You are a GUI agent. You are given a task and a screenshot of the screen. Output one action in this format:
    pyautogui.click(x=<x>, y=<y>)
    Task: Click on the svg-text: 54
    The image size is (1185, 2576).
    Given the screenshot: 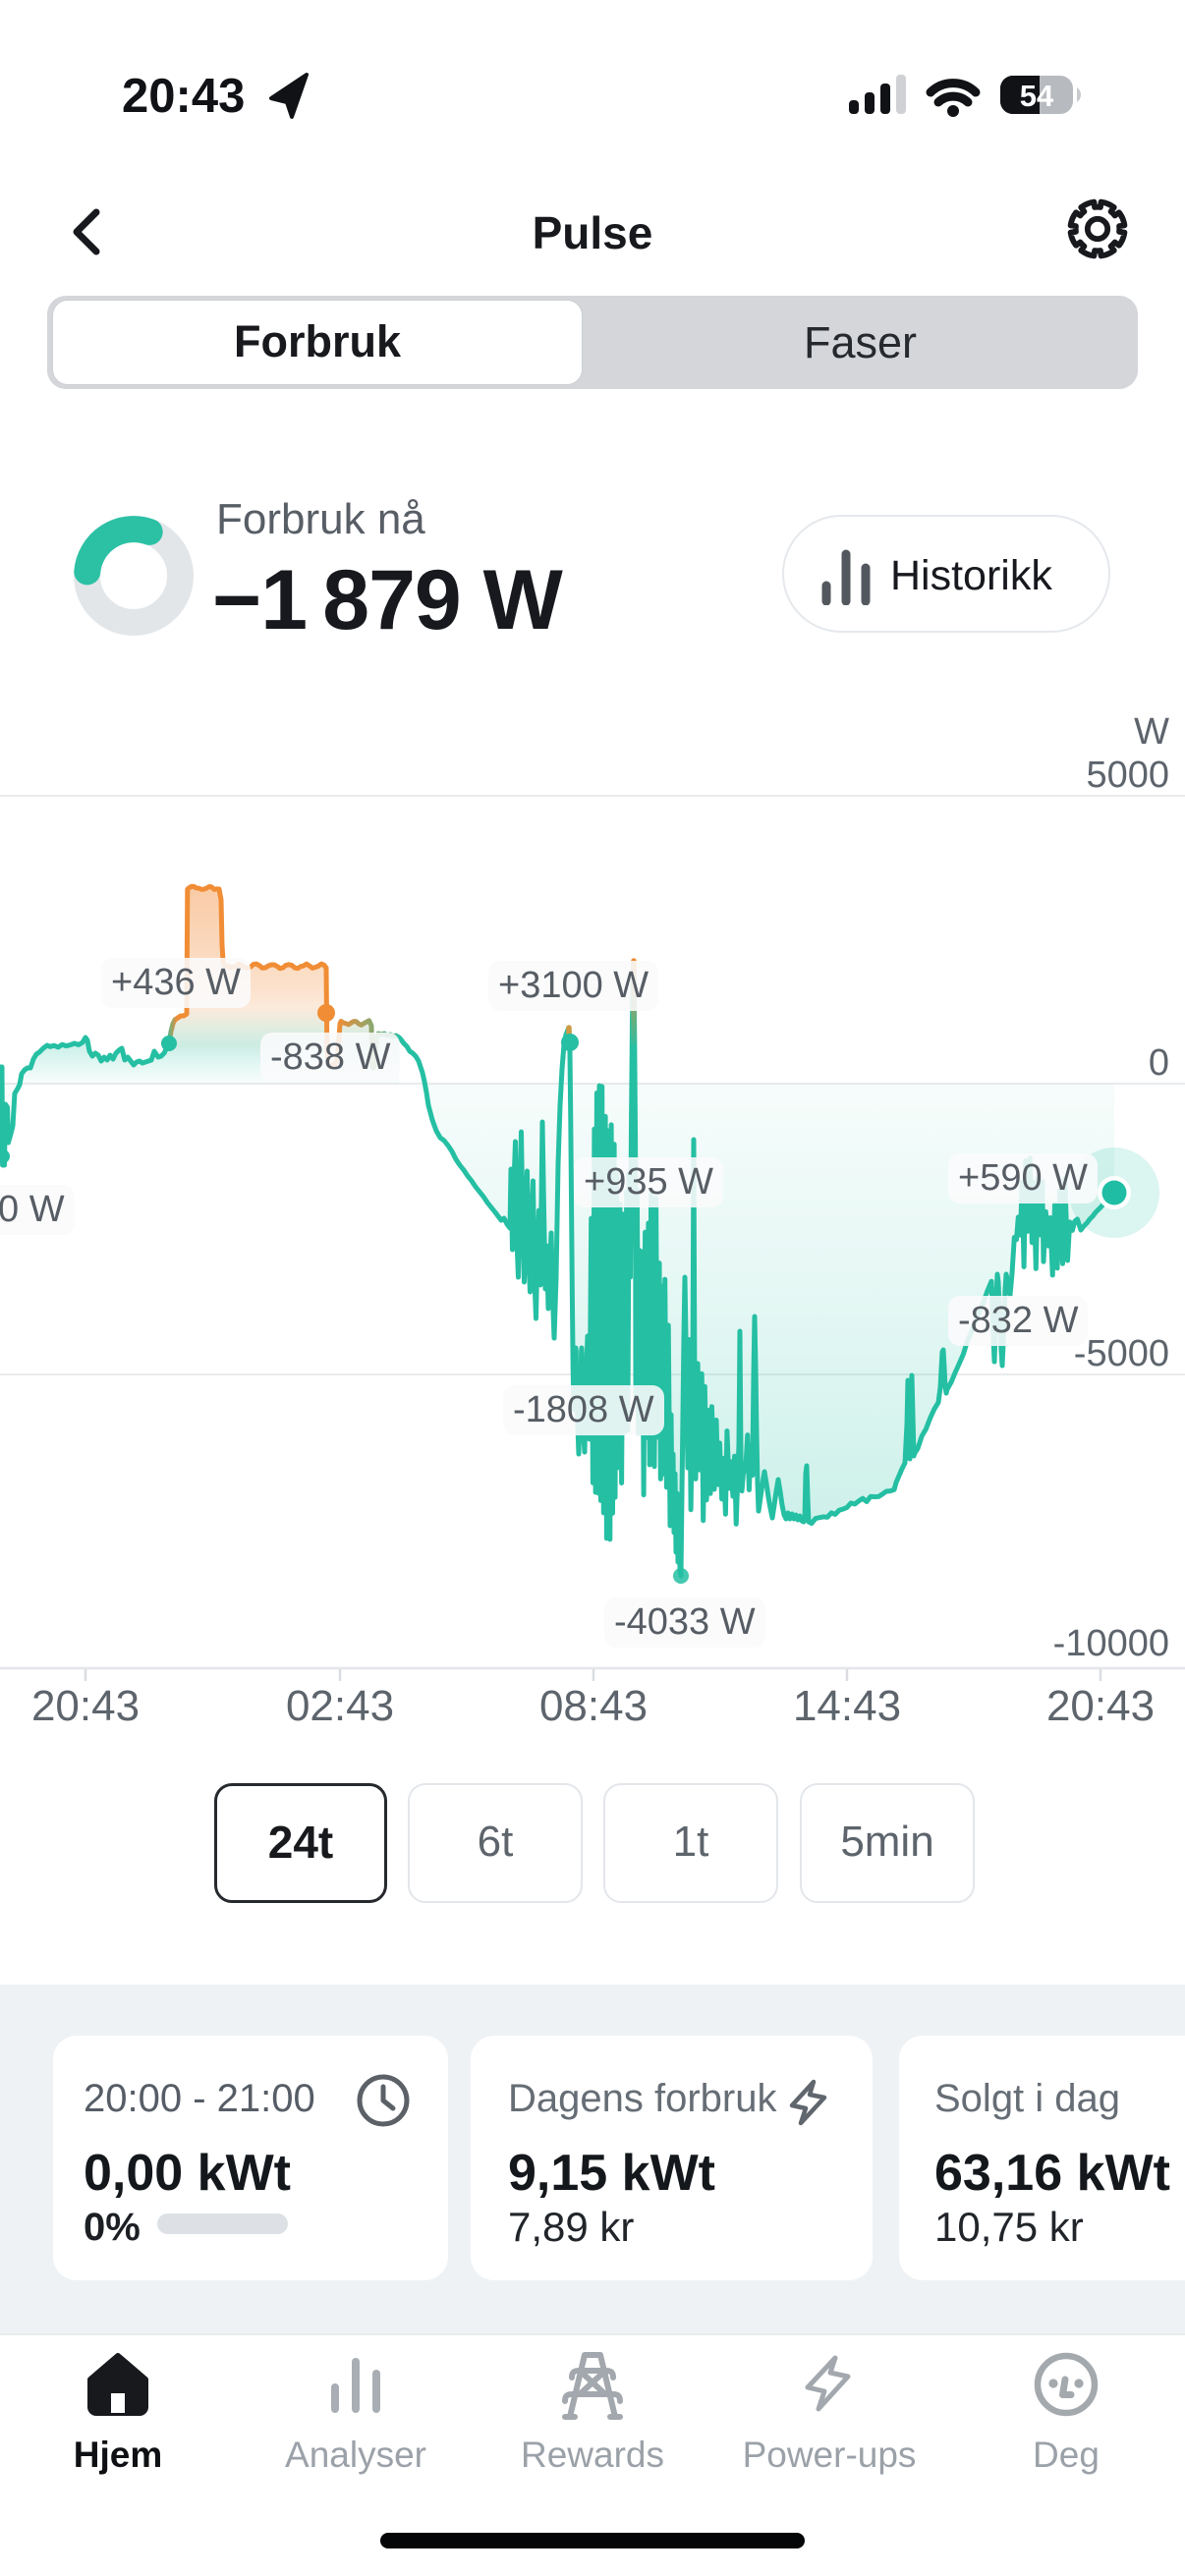 What is the action you would take?
    pyautogui.click(x=1037, y=96)
    